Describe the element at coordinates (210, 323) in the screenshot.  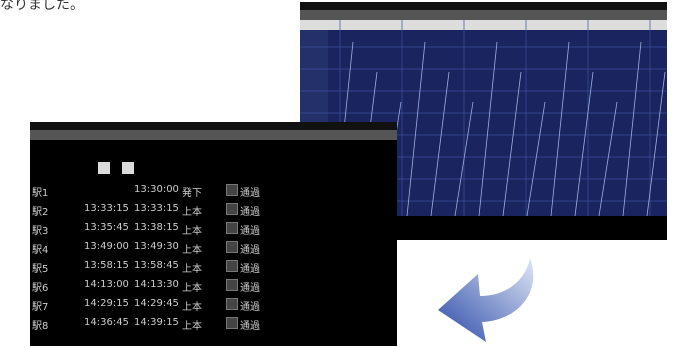
I see `timetable-row: 駅8 14:36:45 14:39:15 上本 通過` at that location.